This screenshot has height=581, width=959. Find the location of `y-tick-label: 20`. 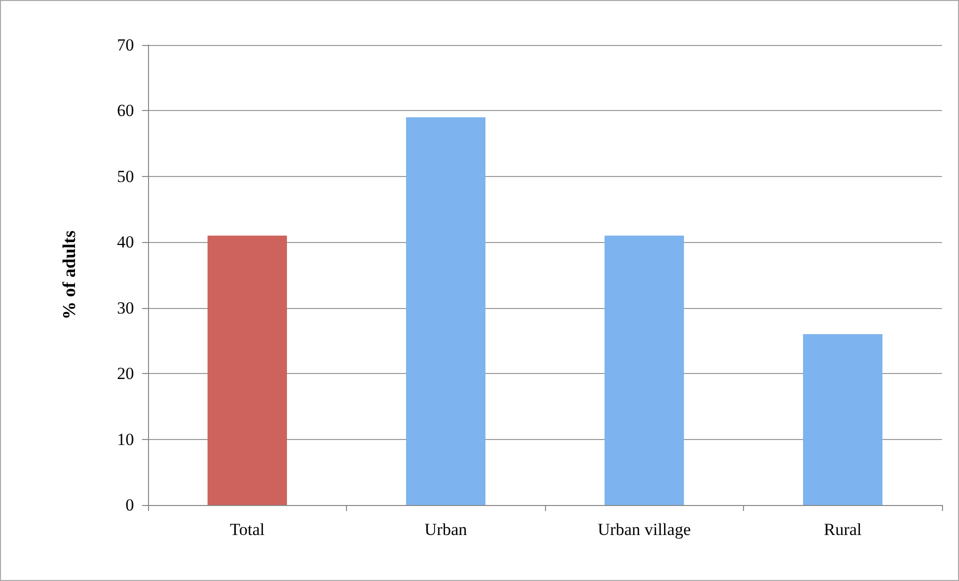

y-tick-label: 20 is located at coordinates (125, 374).